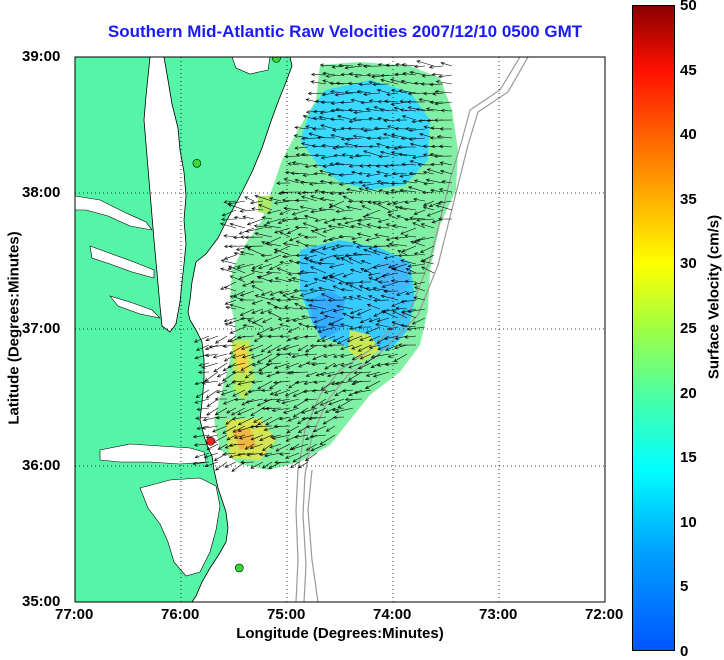 Image resolution: width=724 pixels, height=660 pixels. What do you see at coordinates (239, 568) in the screenshot?
I see `radar-station-marker` at bounding box center [239, 568].